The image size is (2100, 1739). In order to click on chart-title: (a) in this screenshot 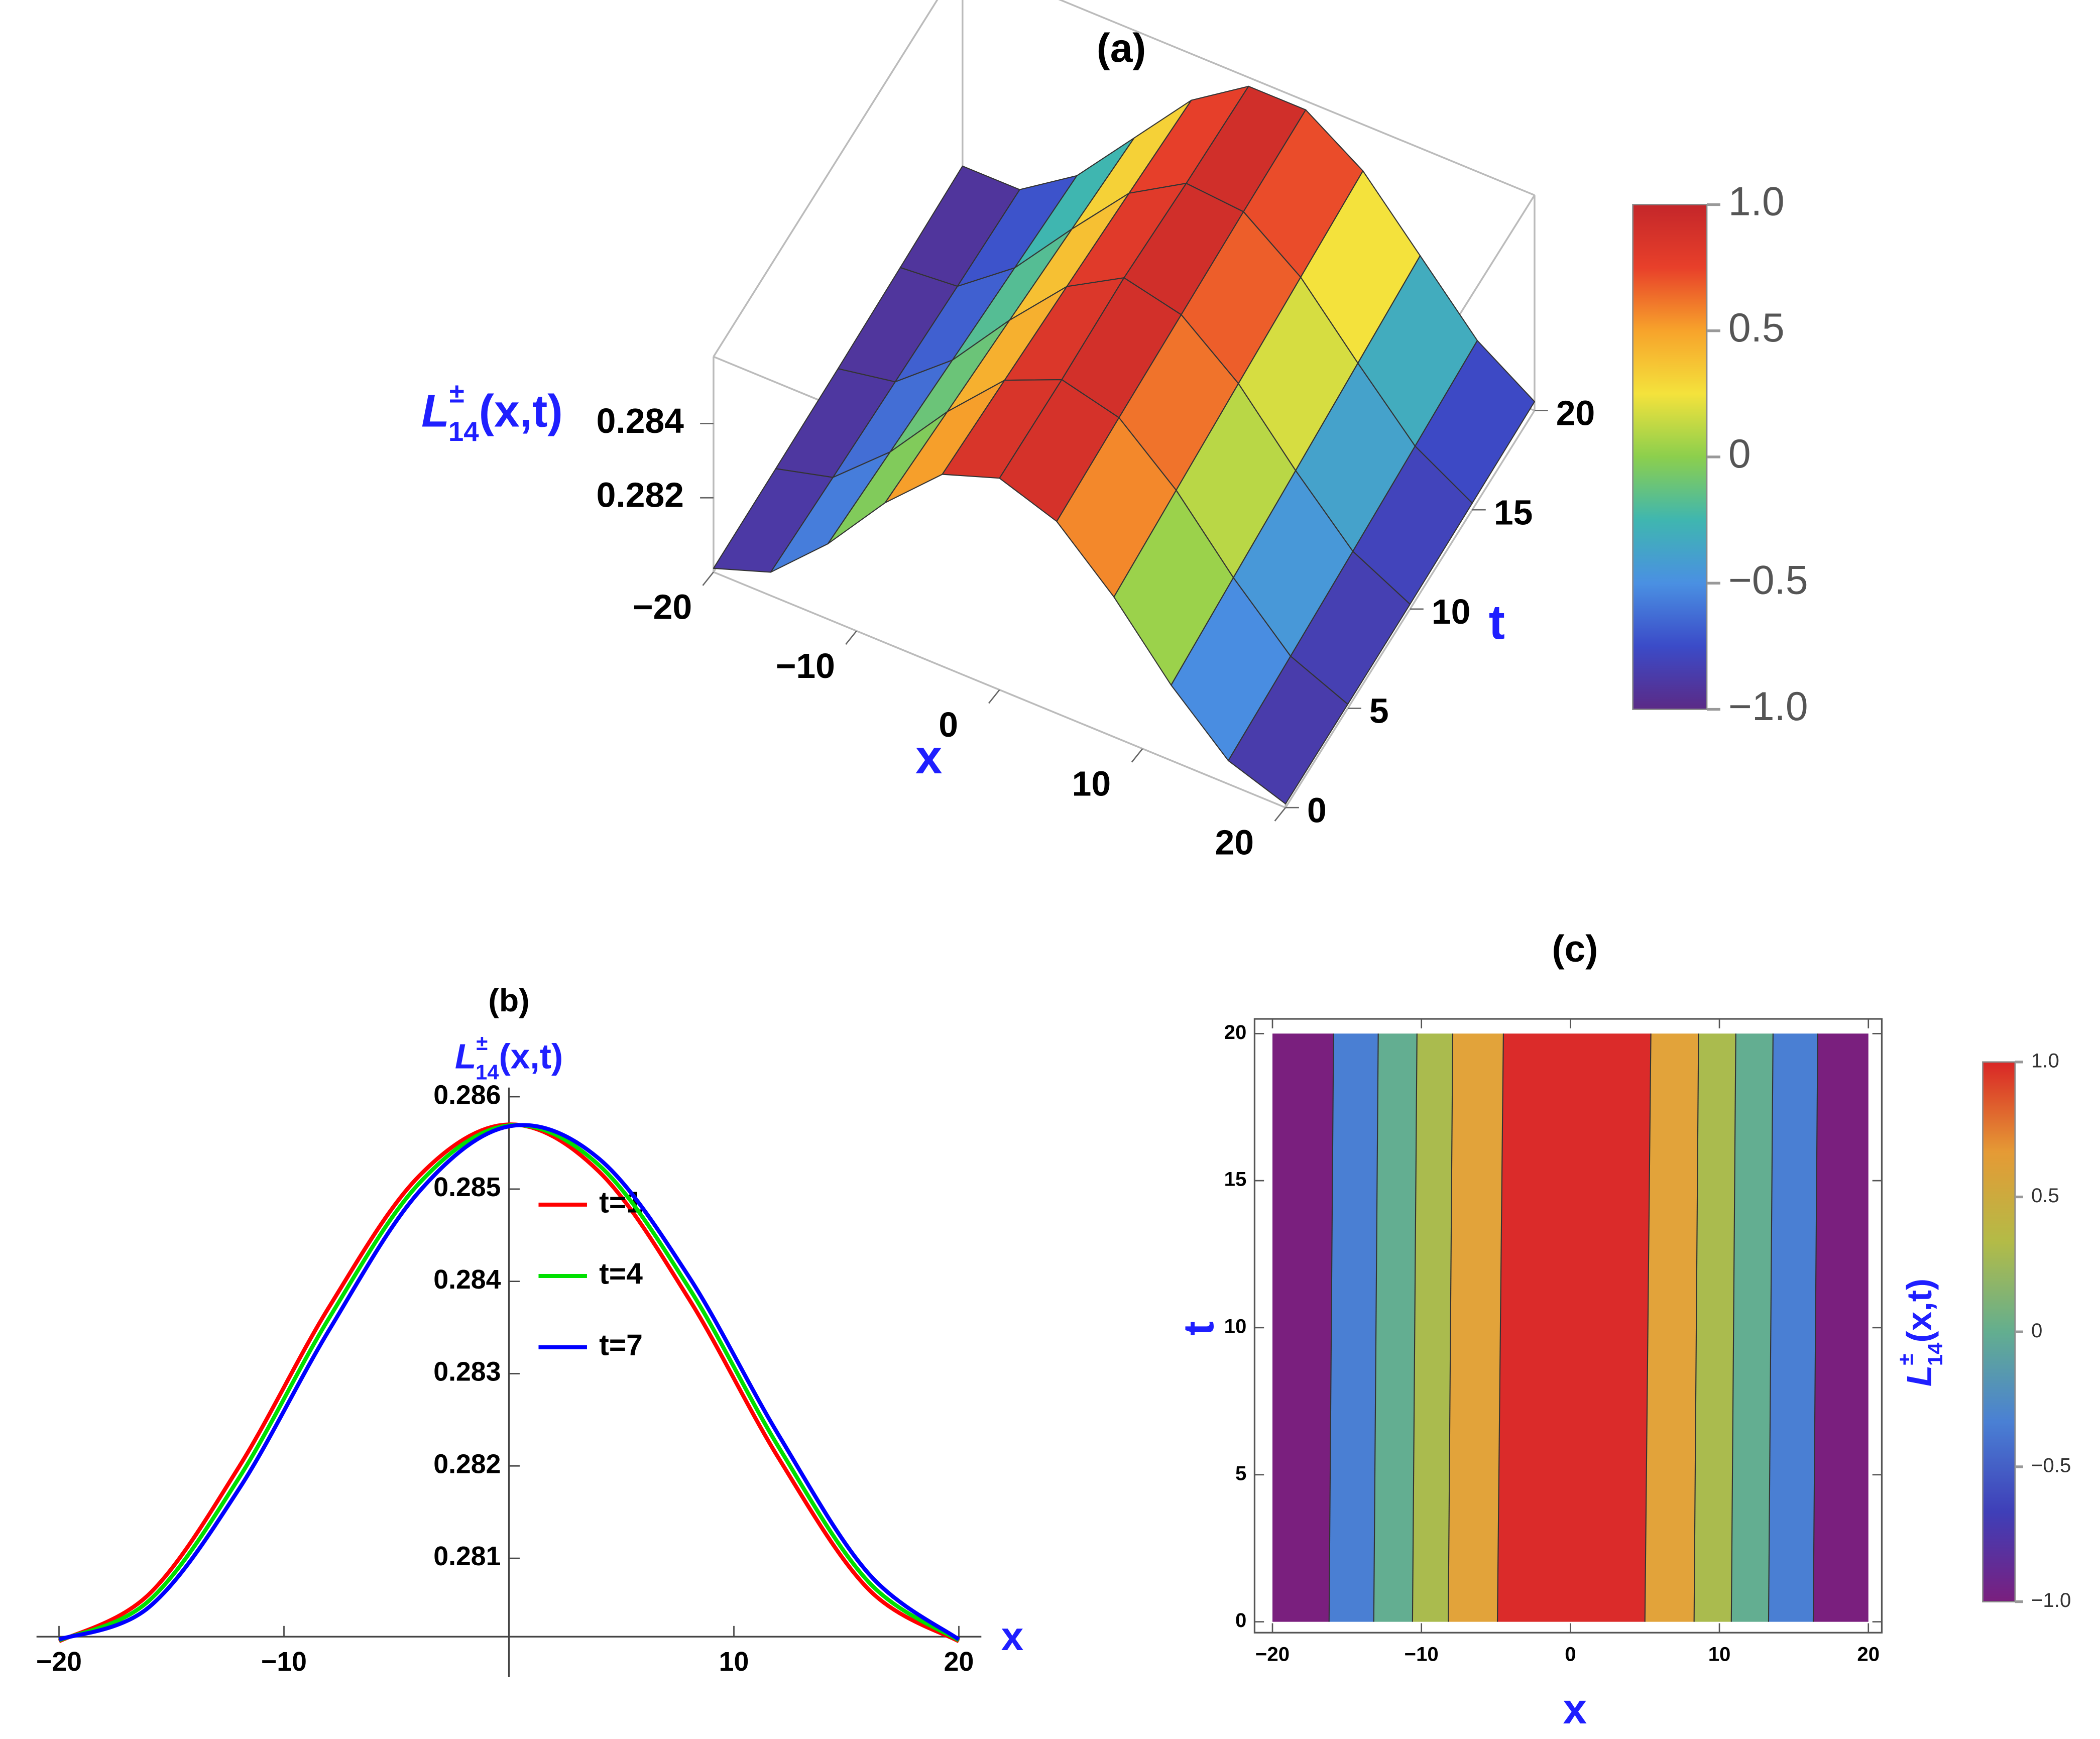, I will do `click(1121, 49)`.